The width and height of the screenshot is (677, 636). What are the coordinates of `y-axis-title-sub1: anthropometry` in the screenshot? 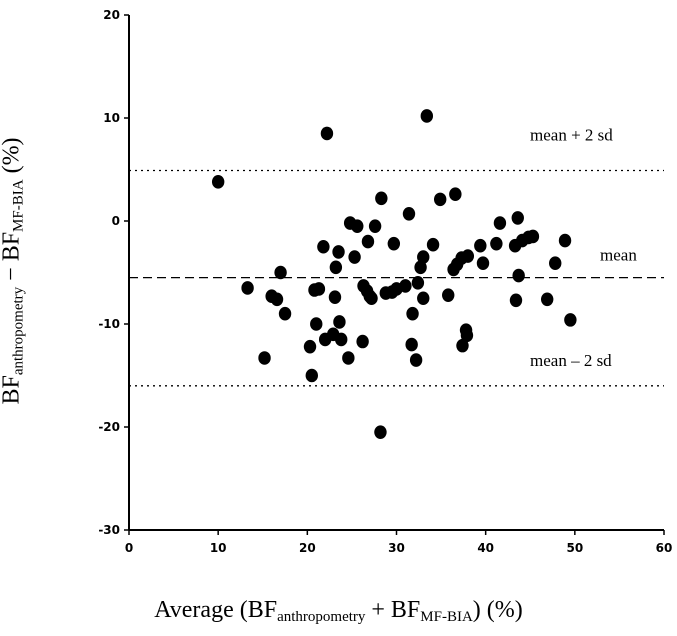 It's located at (18, 331).